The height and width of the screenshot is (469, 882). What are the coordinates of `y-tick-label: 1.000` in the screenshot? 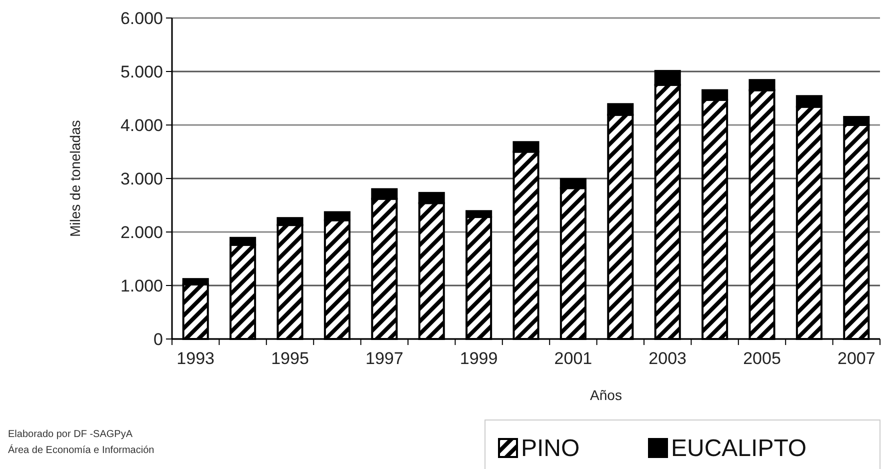 It's located at (141, 286).